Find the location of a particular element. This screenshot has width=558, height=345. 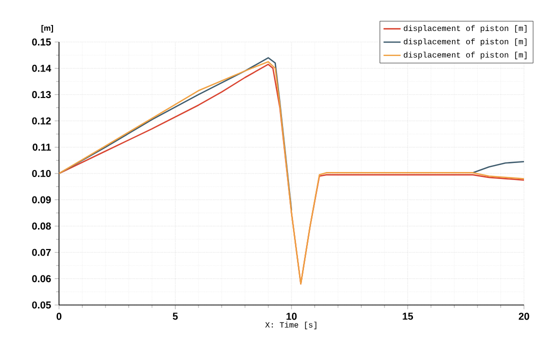

y-tick-label: 0.10 is located at coordinates (41, 174).